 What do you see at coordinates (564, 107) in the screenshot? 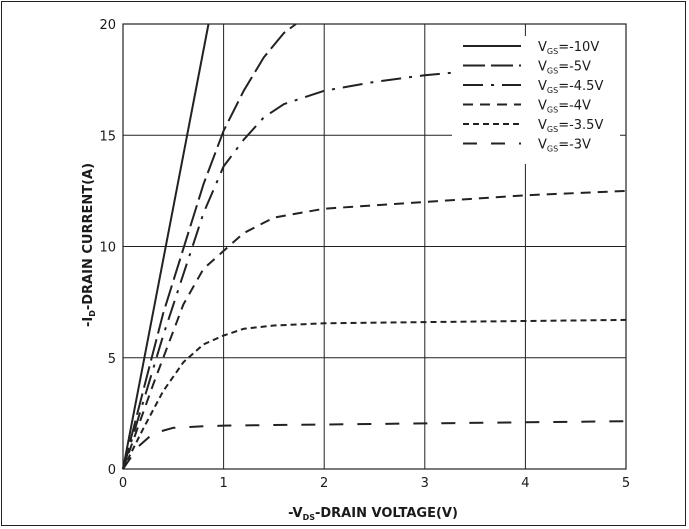
I see `legend-entry: VGS=-4V` at bounding box center [564, 107].